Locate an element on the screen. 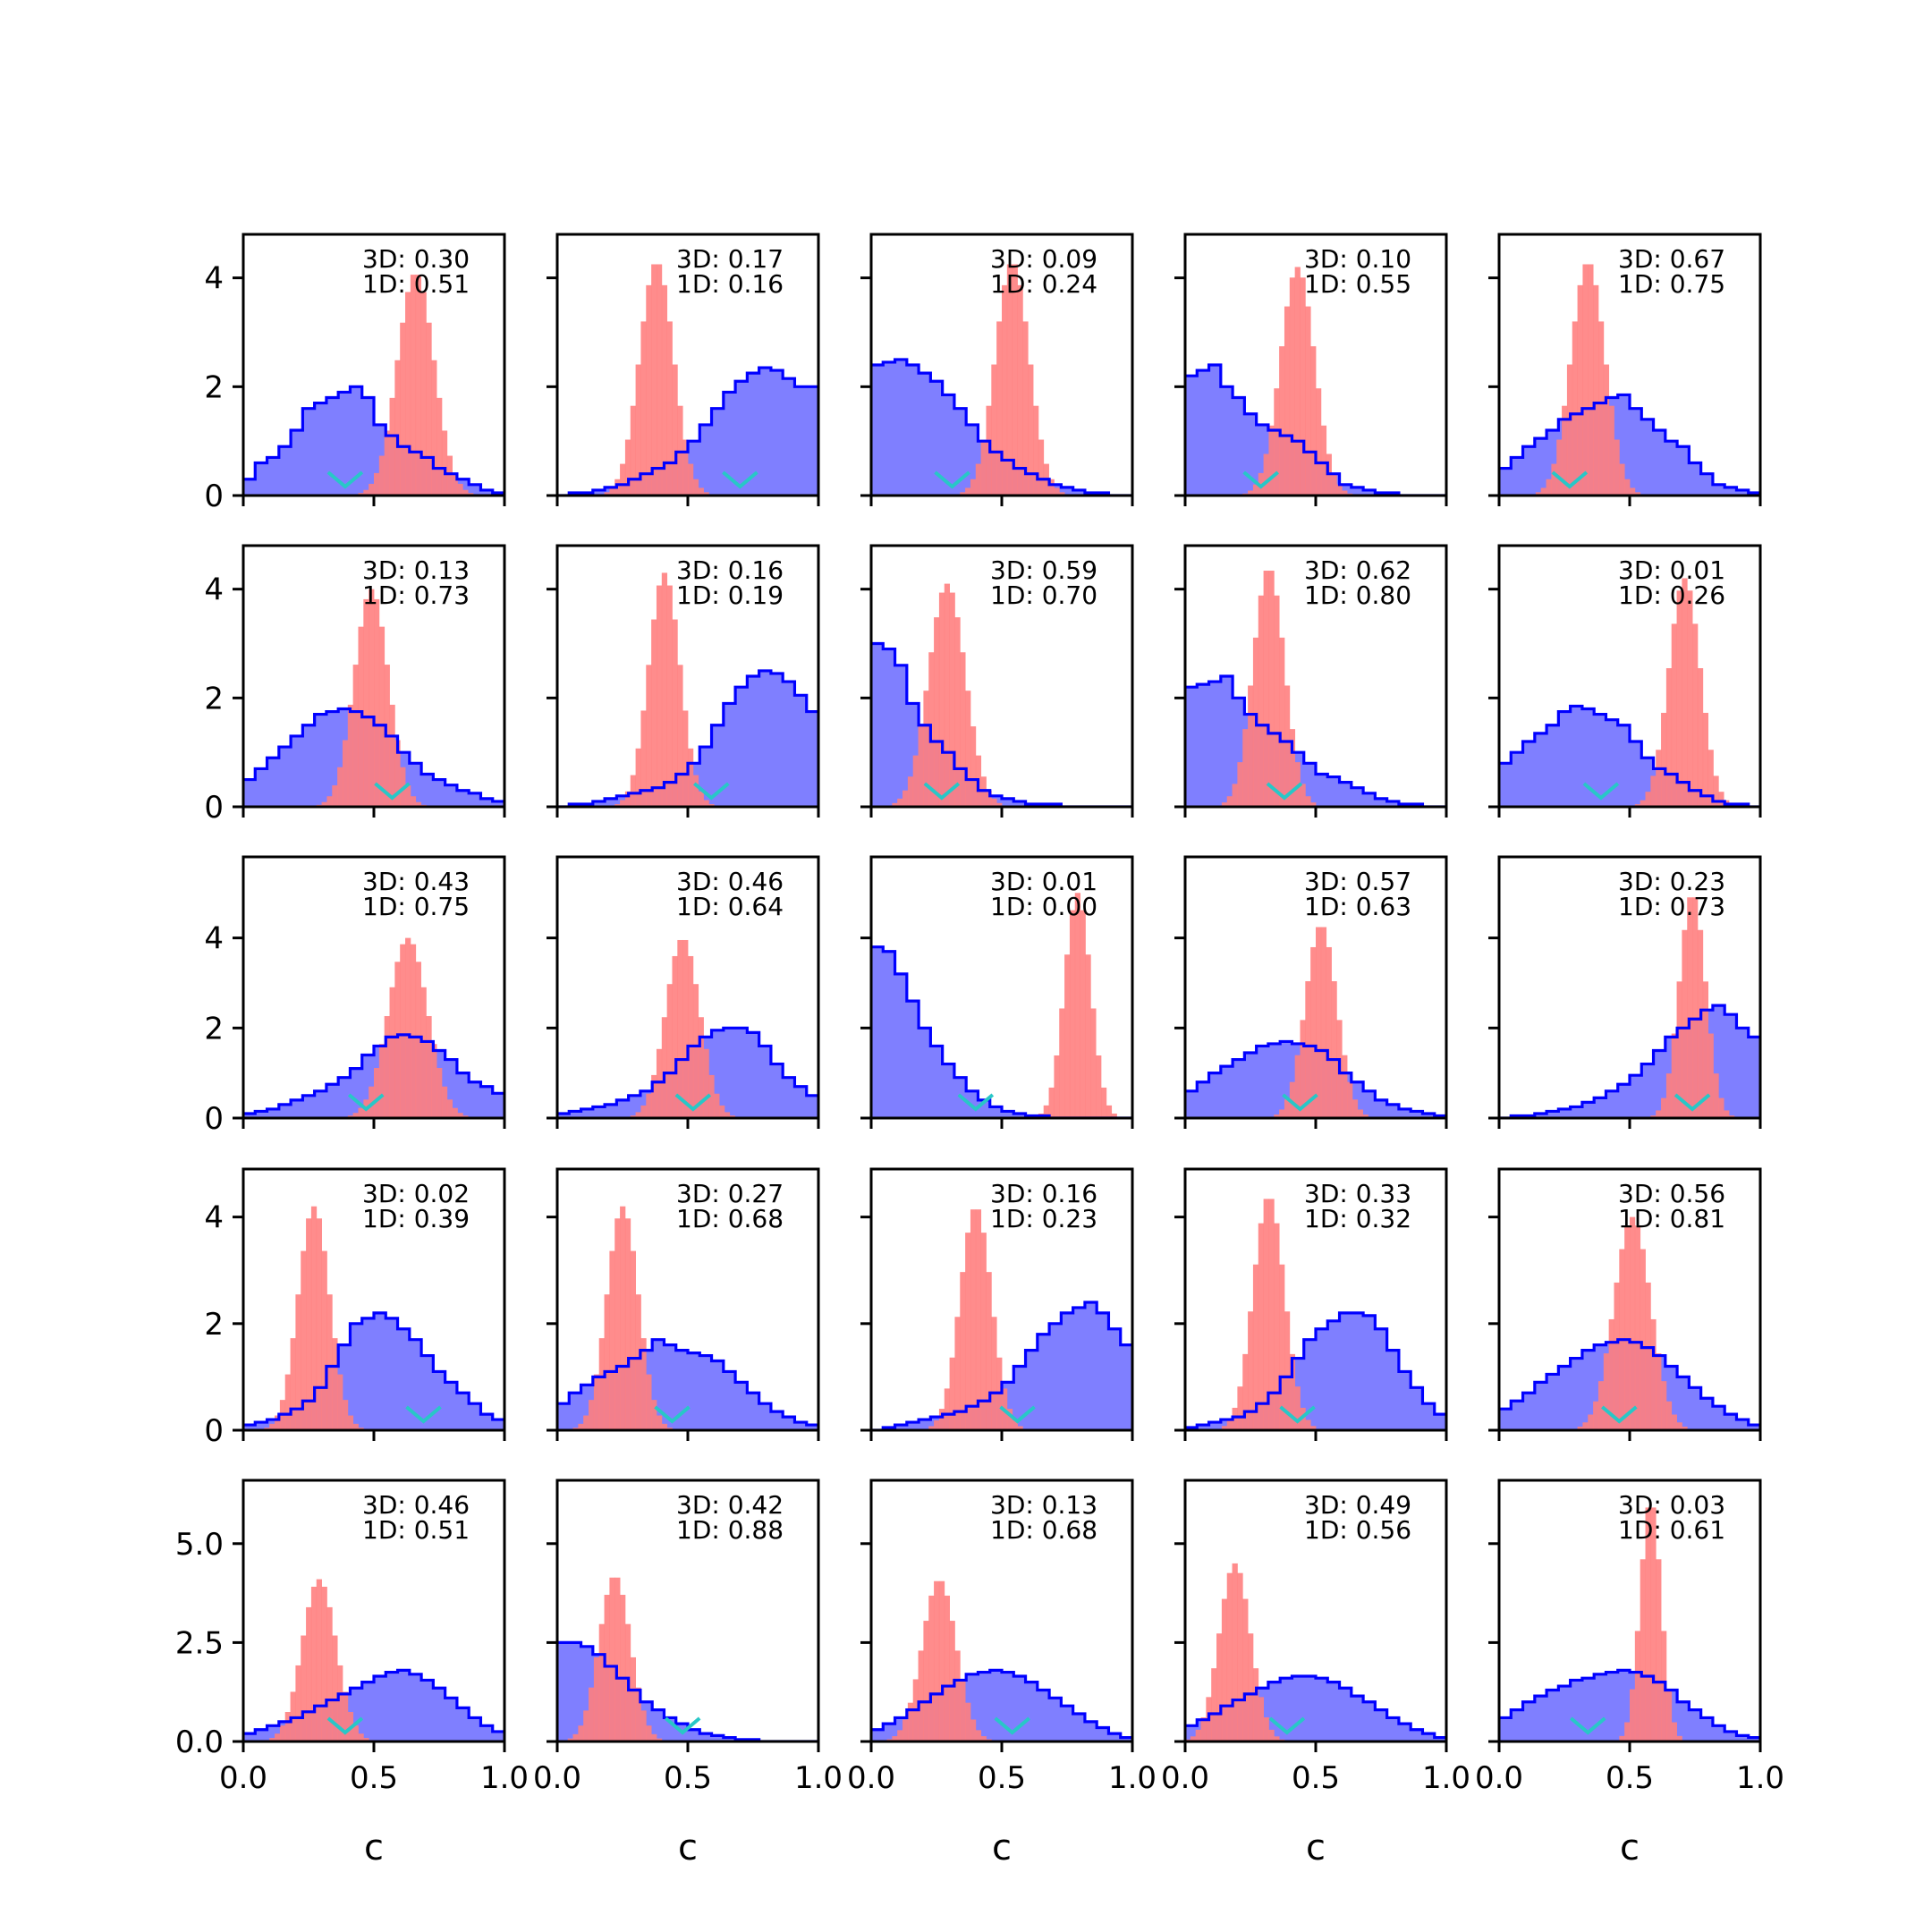  annotation-3d: 3D: 0.49 is located at coordinates (1357, 1505).